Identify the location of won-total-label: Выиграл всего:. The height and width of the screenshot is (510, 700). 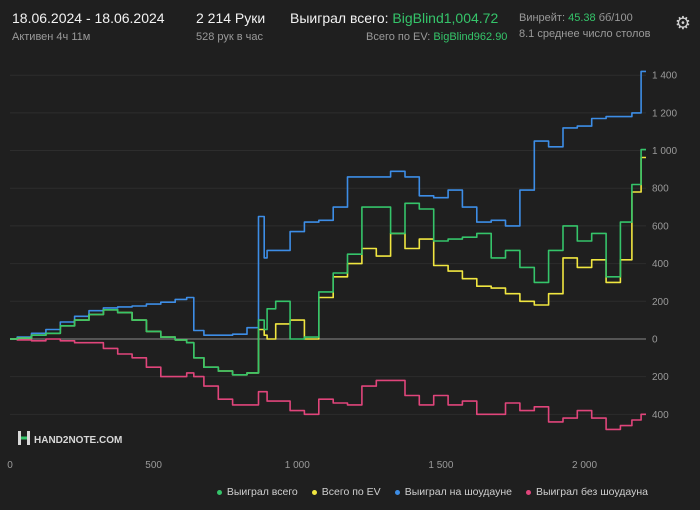
(339, 18).